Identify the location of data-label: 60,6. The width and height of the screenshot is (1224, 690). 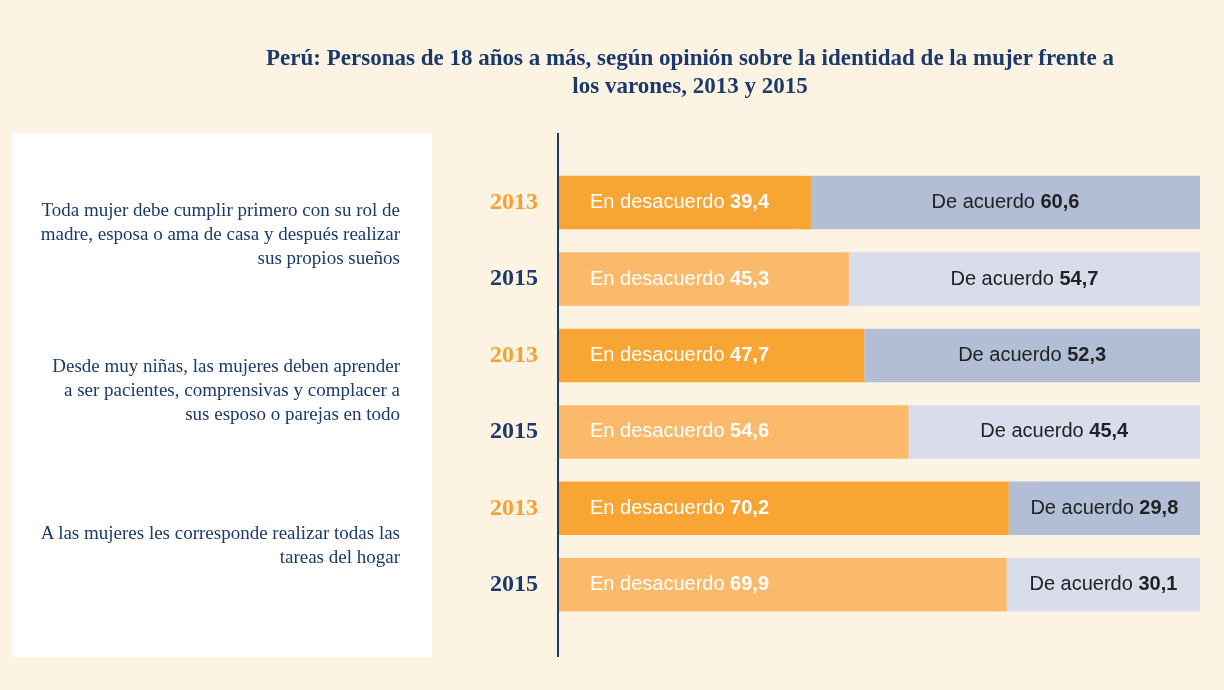
(1060, 201).